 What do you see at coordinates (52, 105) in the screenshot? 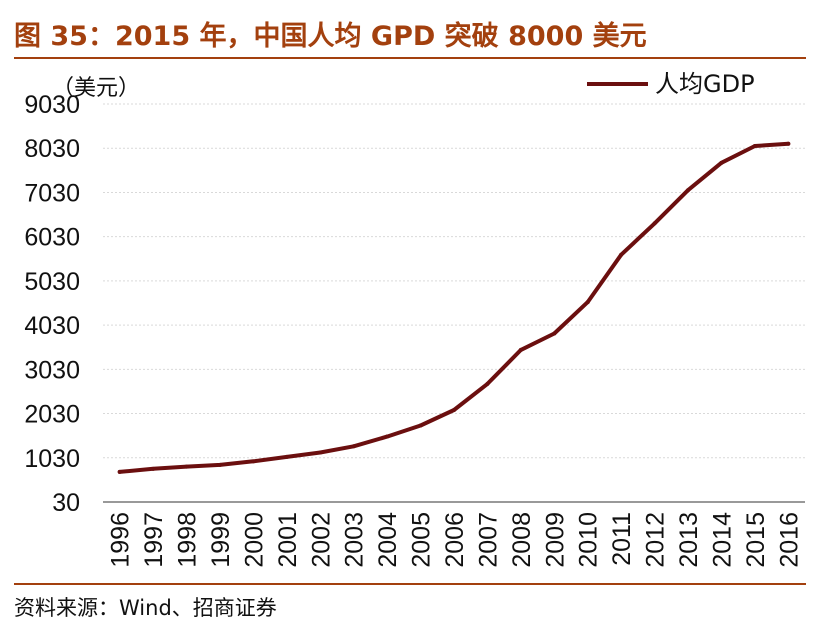
I see `y-tick-label: 9030` at bounding box center [52, 105].